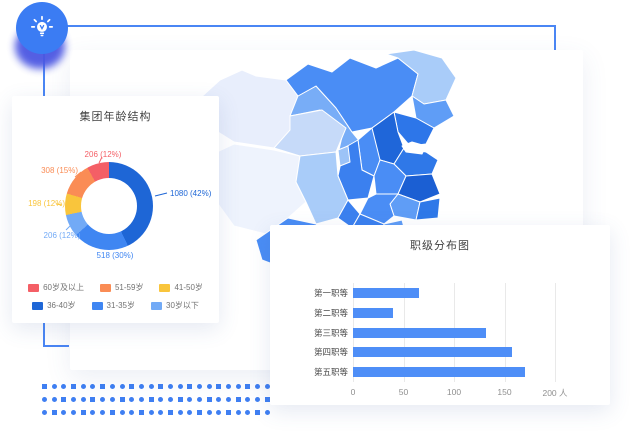 This screenshot has width=634, height=434. I want to click on category-label: 第二职等, so click(330, 312).